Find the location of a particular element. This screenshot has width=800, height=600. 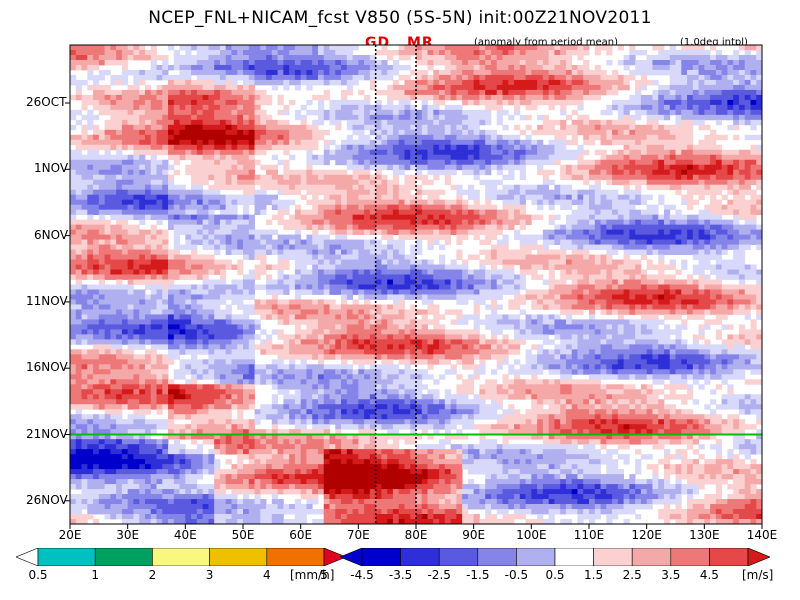

precip-colorbar-label: 2 is located at coordinates (152, 575).